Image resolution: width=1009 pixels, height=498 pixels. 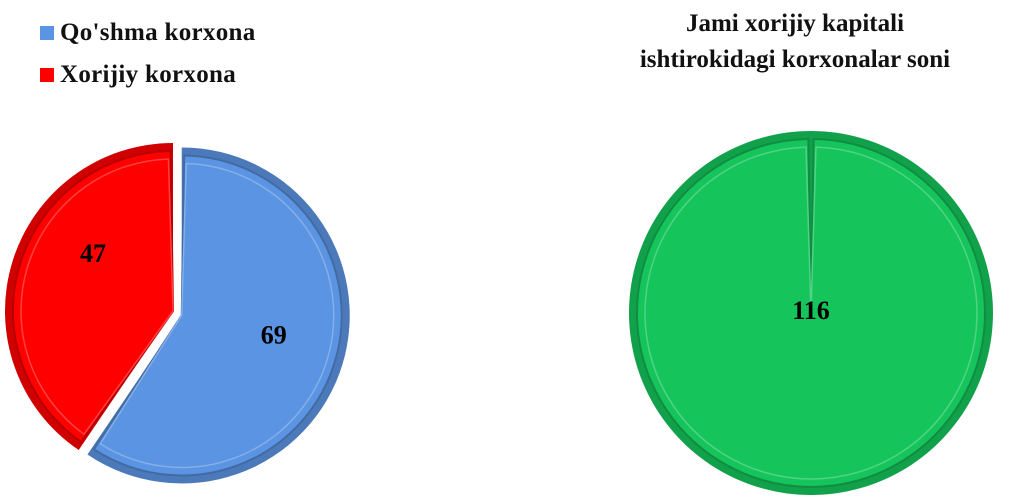 I want to click on data-label-xorijiy-korxona: 47, so click(x=93, y=253).